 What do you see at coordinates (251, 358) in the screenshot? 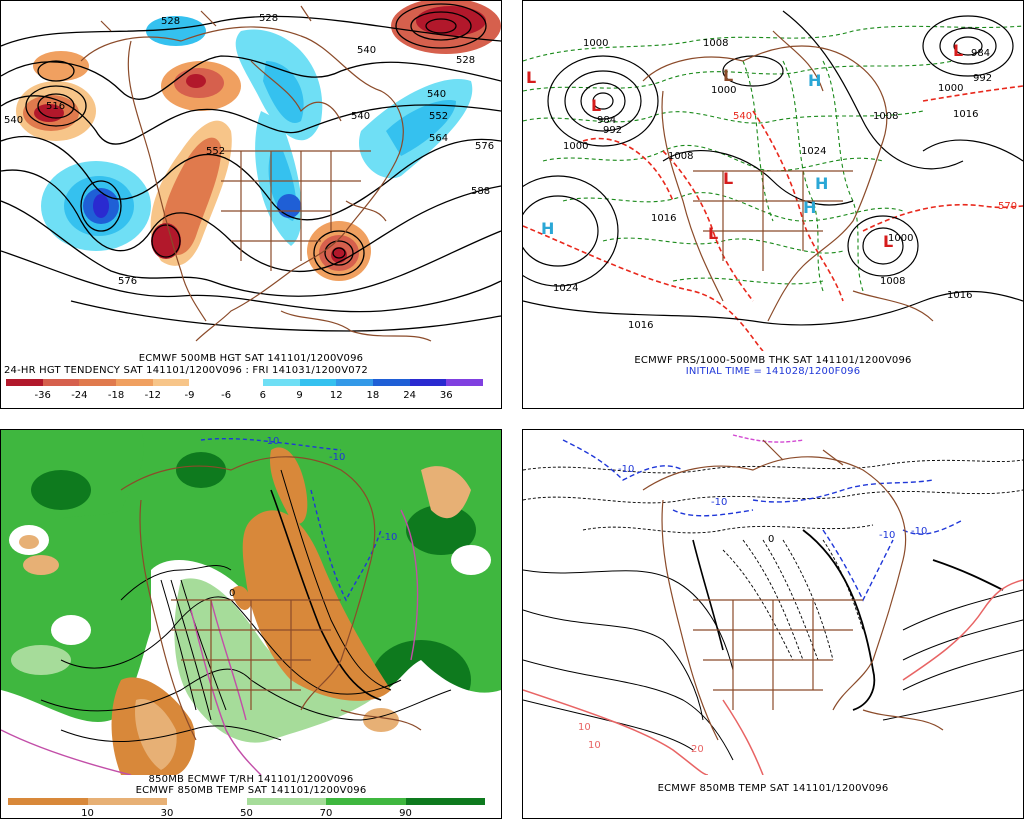
I see `caption-500mb-height: ECMWF 500MB HGT SAT 141101/1200V096` at bounding box center [251, 358].